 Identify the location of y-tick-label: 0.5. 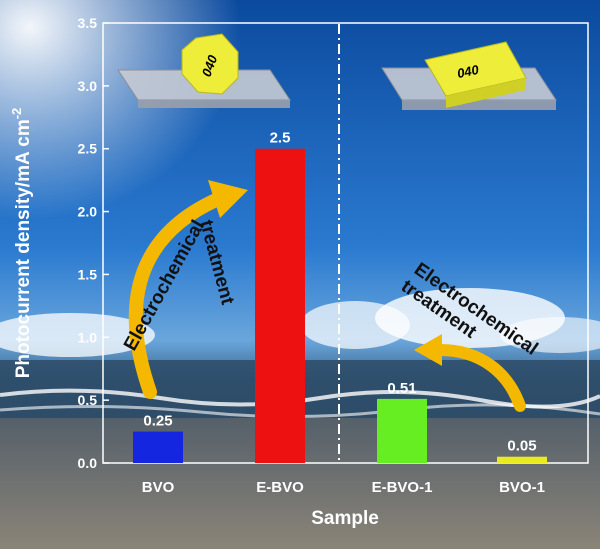
(88, 400).